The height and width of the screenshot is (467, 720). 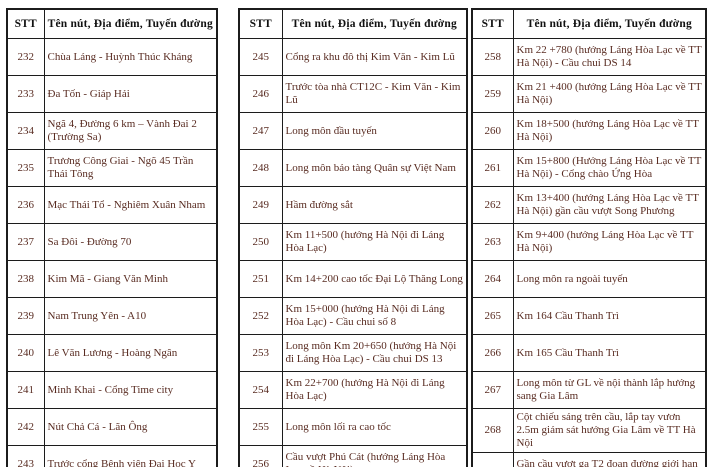 I want to click on row-description-cell: Chùa Láng - Huỳnh Thúc Kháng, so click(x=130, y=57).